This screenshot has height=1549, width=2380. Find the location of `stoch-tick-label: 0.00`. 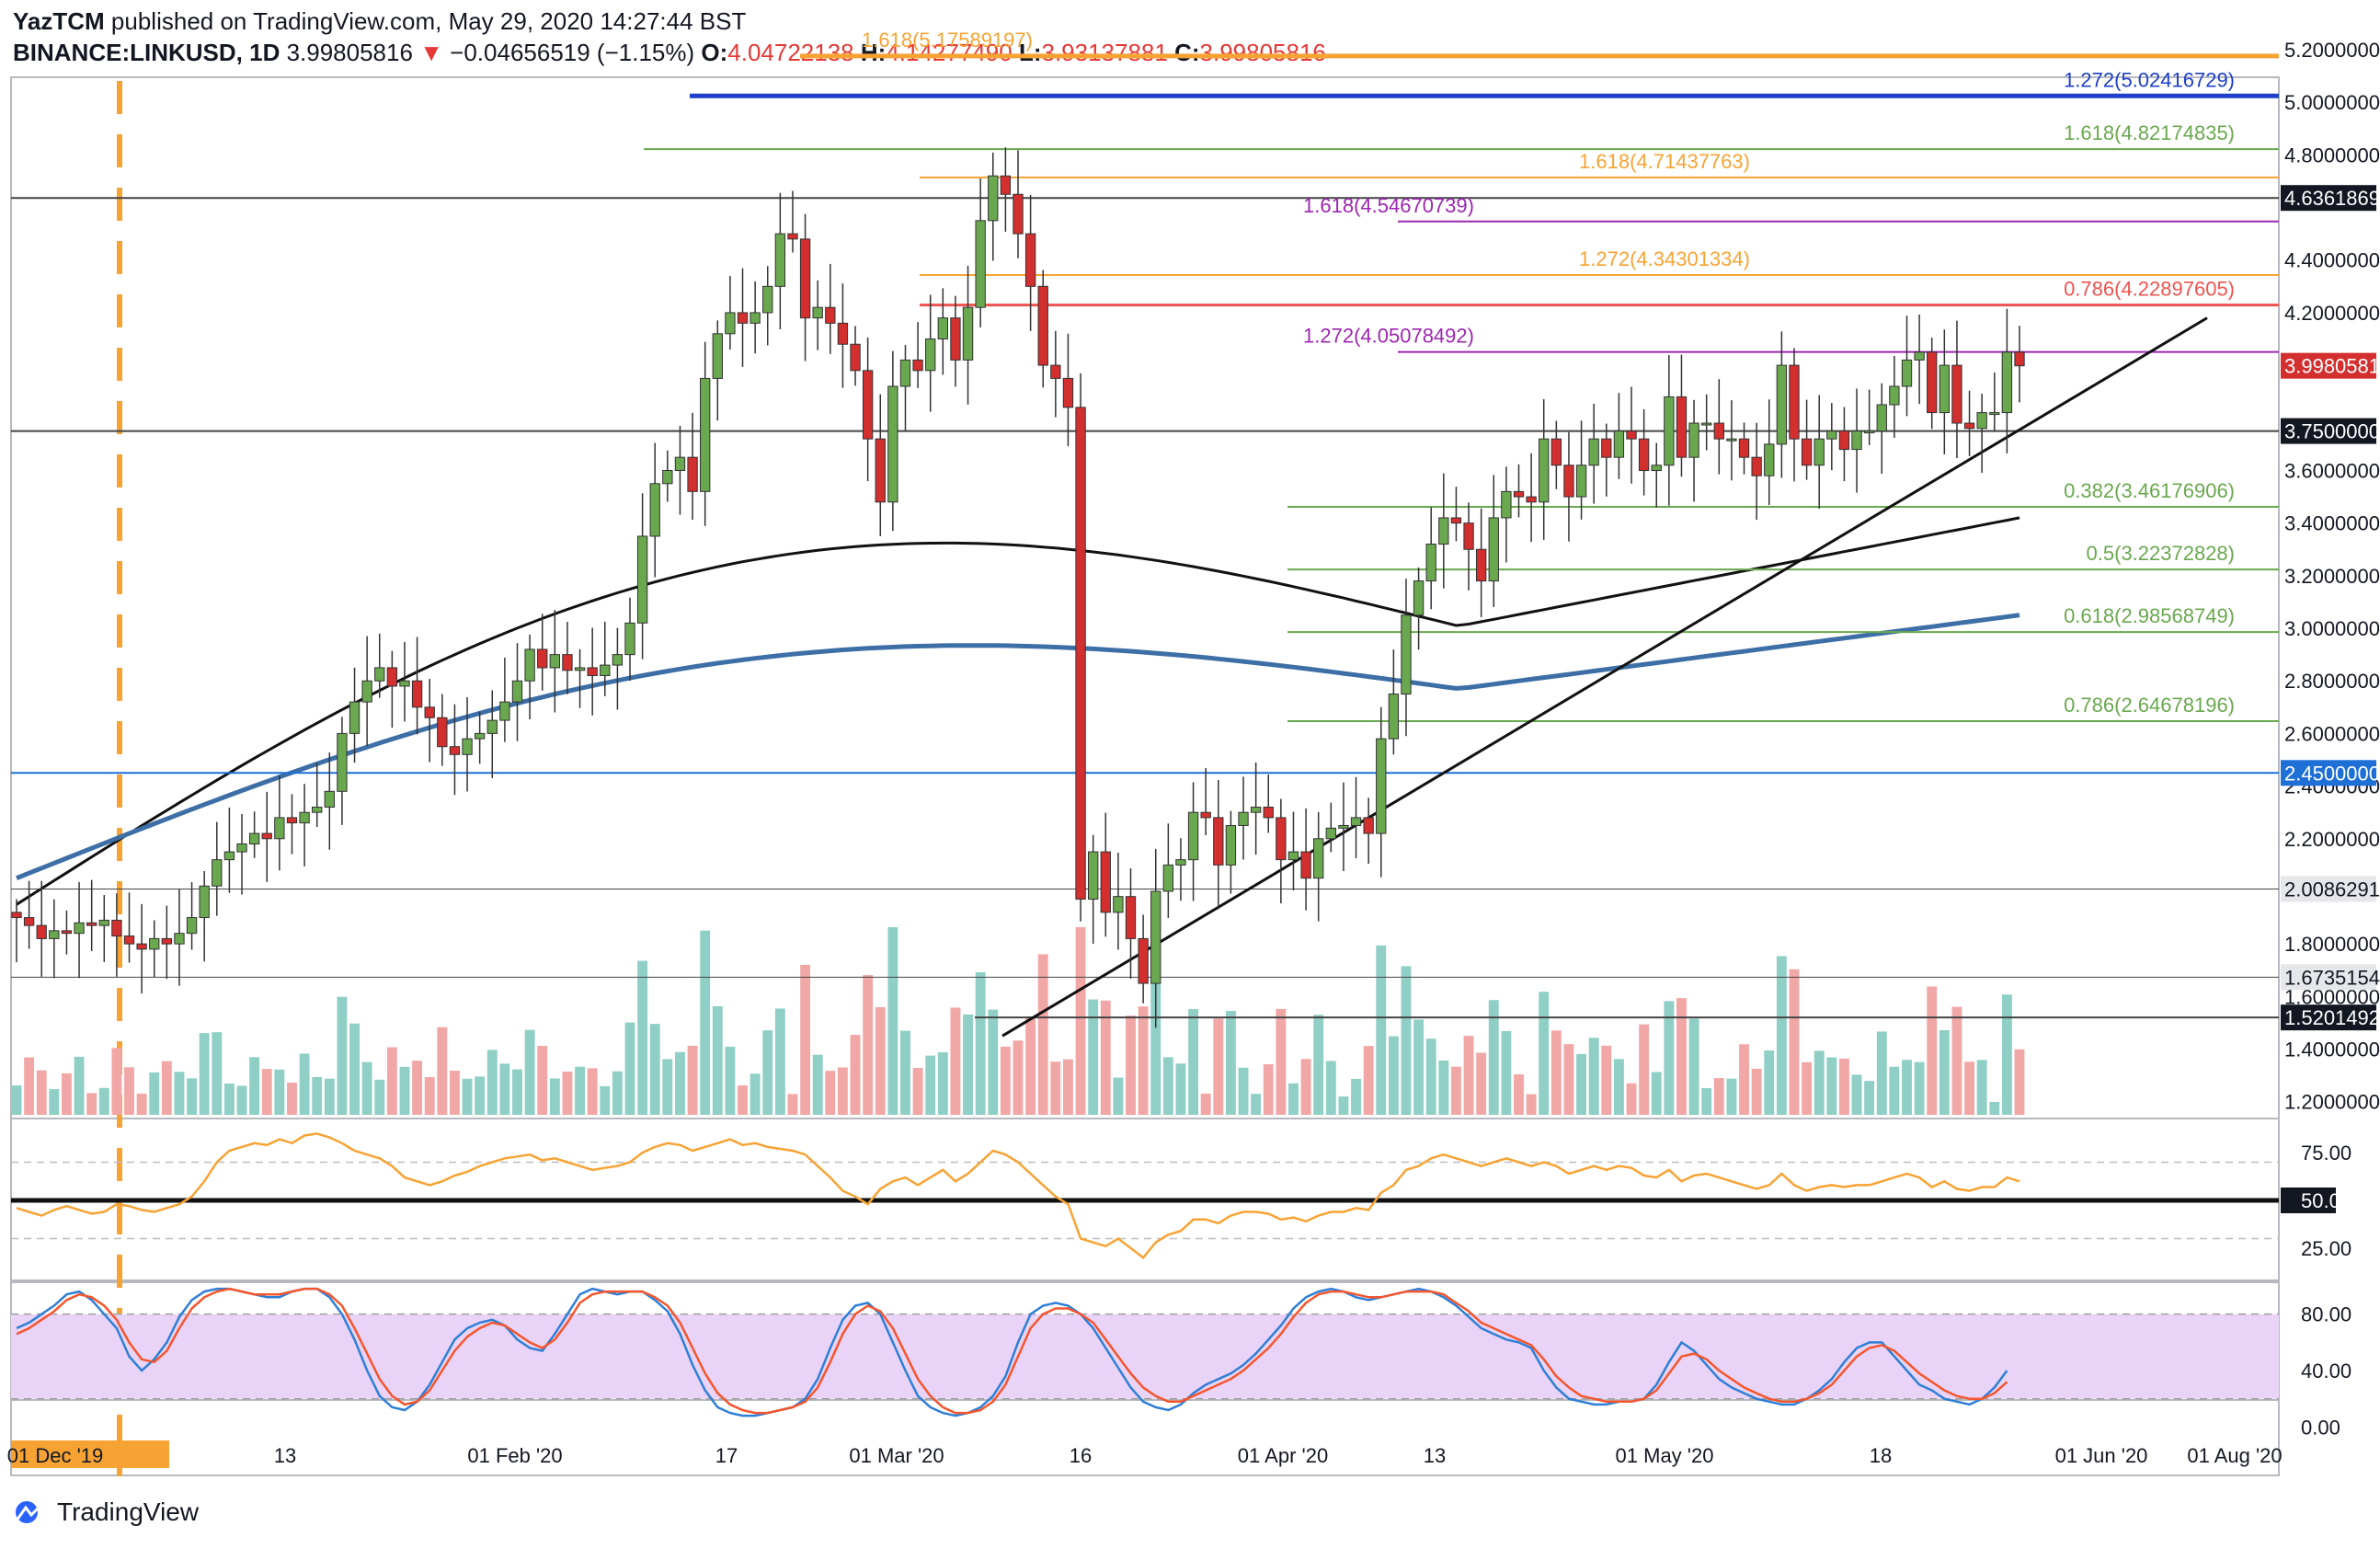

stoch-tick-label: 0.00 is located at coordinates (2320, 1428).